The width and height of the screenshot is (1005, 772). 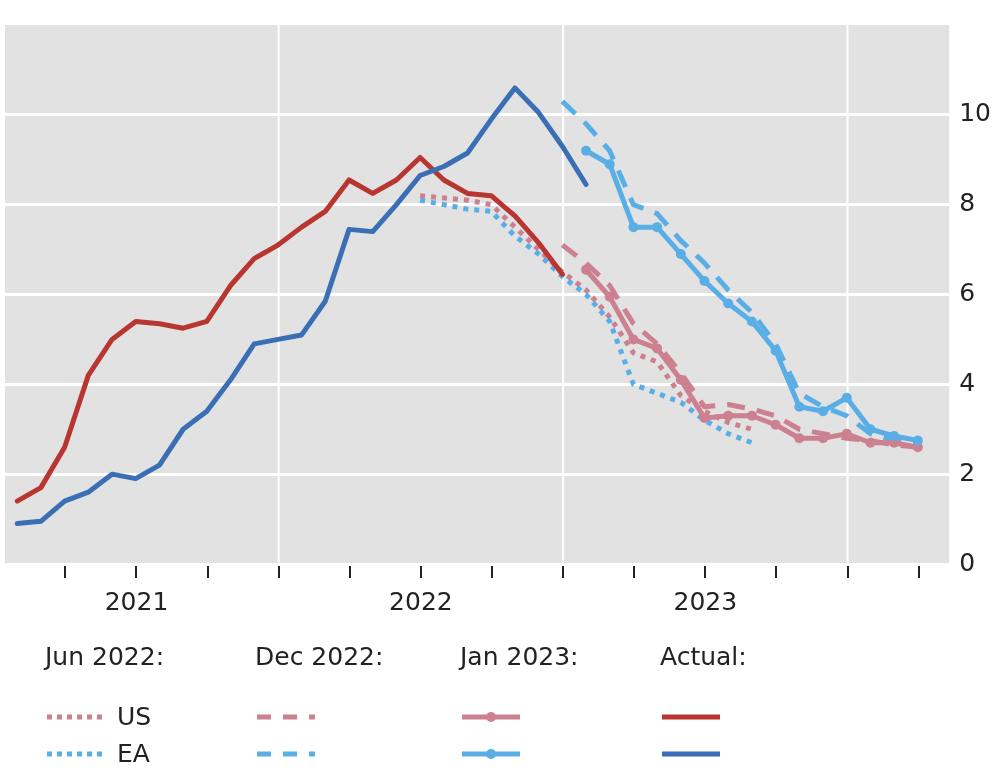 I want to click on y-tick-label: 0, so click(x=967, y=562).